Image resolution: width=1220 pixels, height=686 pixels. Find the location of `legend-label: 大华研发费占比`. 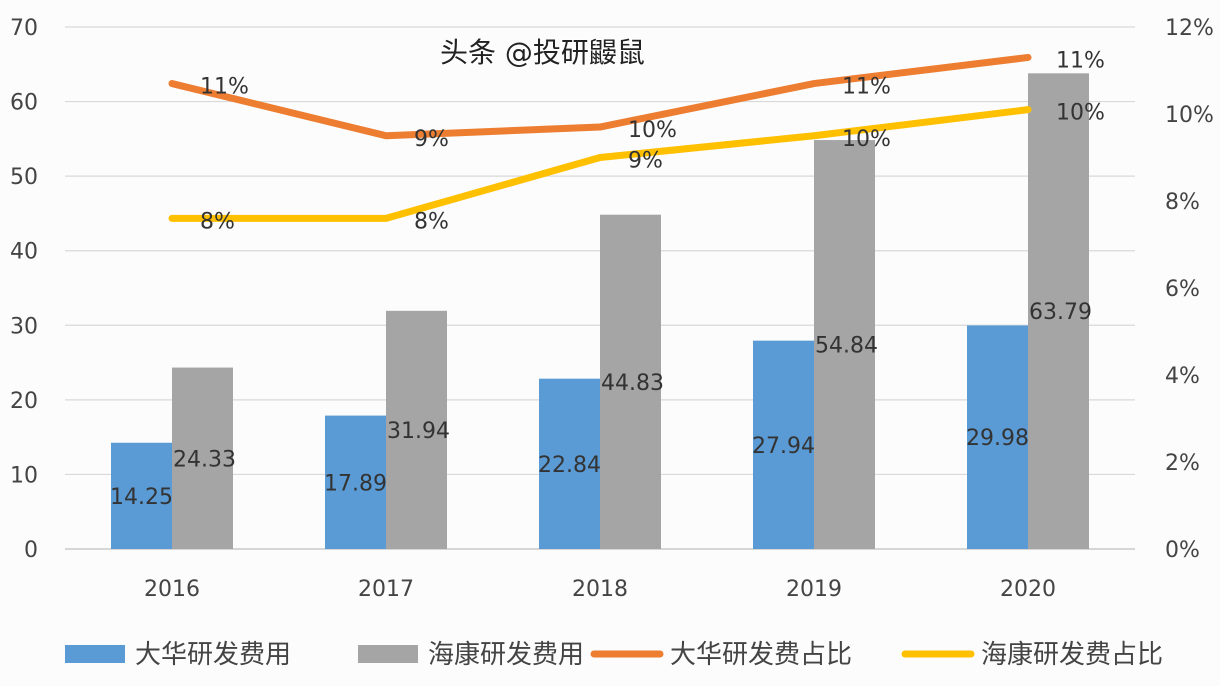

legend-label: 大华研发费占比 is located at coordinates (761, 655).